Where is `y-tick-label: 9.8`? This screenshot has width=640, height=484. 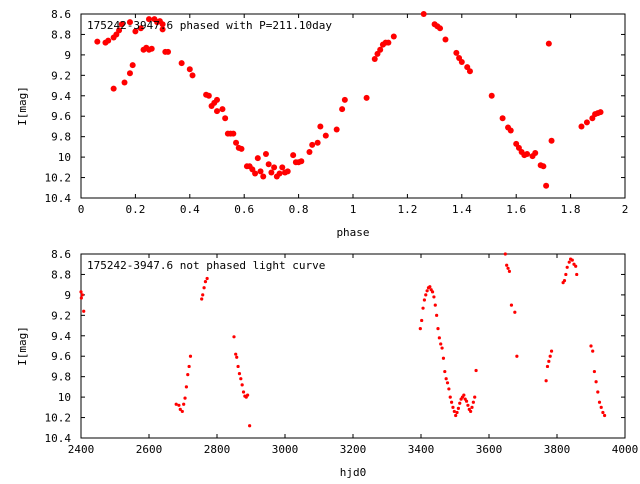
y-tick-label: 9.8 is located at coordinates (61, 137).